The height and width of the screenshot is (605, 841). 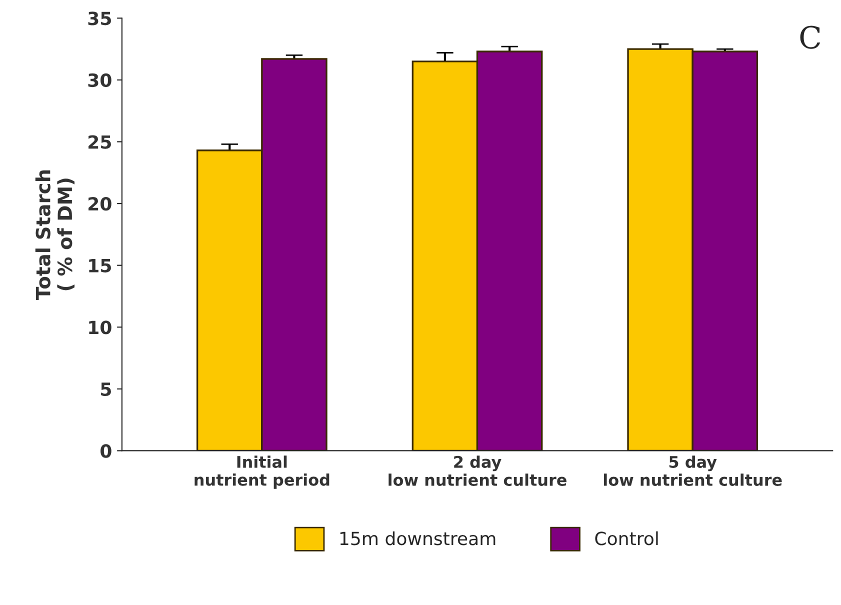 What do you see at coordinates (693, 471) in the screenshot?
I see `x-tick-label: 5 day low nutrient culture` at bounding box center [693, 471].